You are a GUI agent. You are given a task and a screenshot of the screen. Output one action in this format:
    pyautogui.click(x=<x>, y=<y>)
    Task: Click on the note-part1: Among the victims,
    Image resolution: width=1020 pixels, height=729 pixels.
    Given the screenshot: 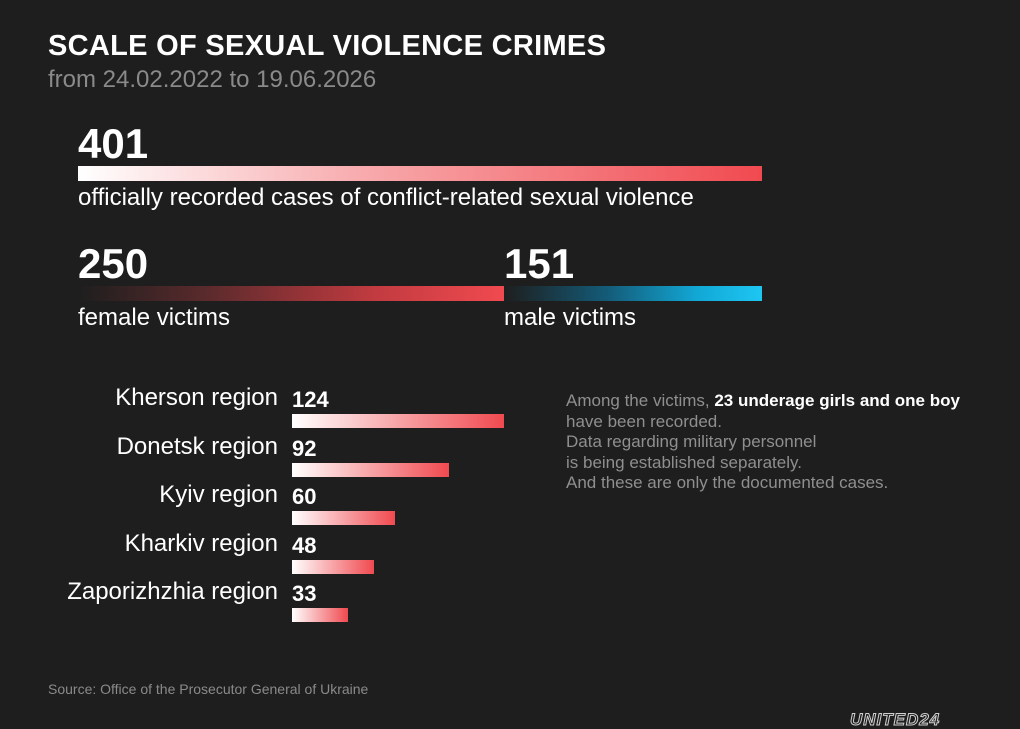 What is the action you would take?
    pyautogui.click(x=640, y=400)
    